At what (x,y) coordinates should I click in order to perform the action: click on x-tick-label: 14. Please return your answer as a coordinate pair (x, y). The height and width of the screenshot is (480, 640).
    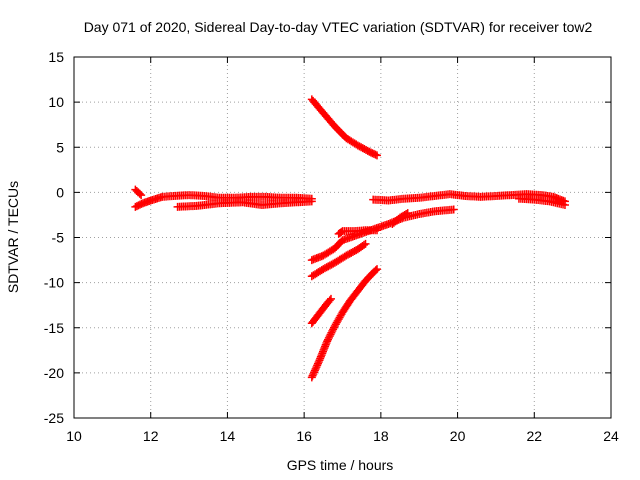
    Looking at the image, I should click on (228, 436).